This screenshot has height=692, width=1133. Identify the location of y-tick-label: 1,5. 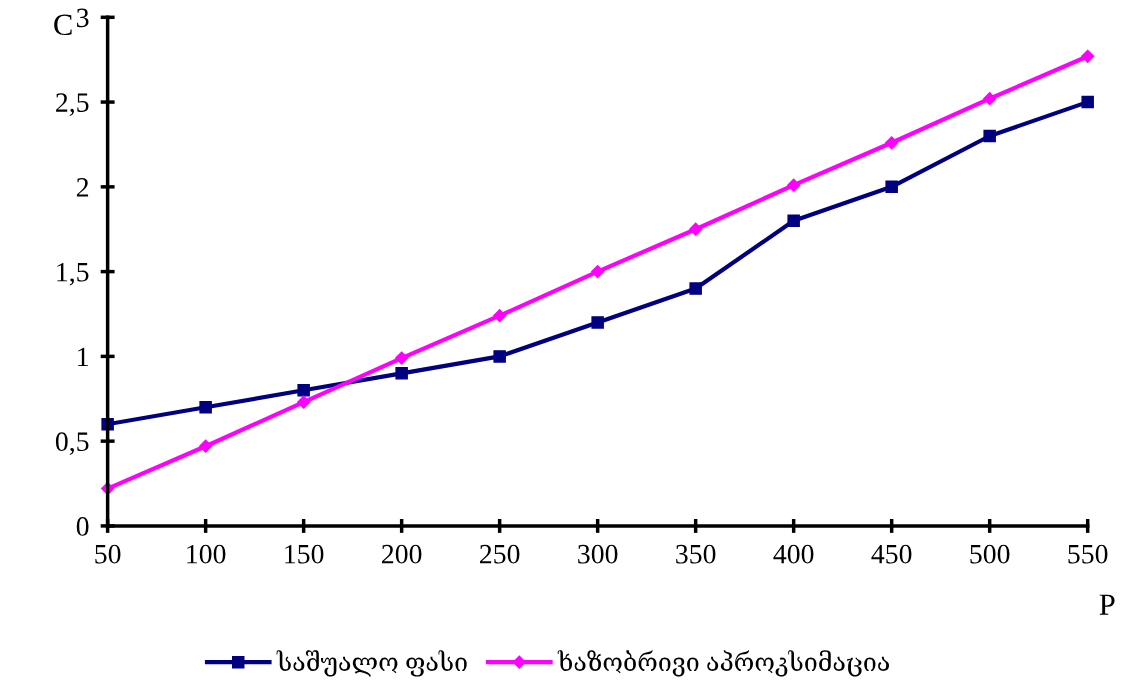
(73, 274).